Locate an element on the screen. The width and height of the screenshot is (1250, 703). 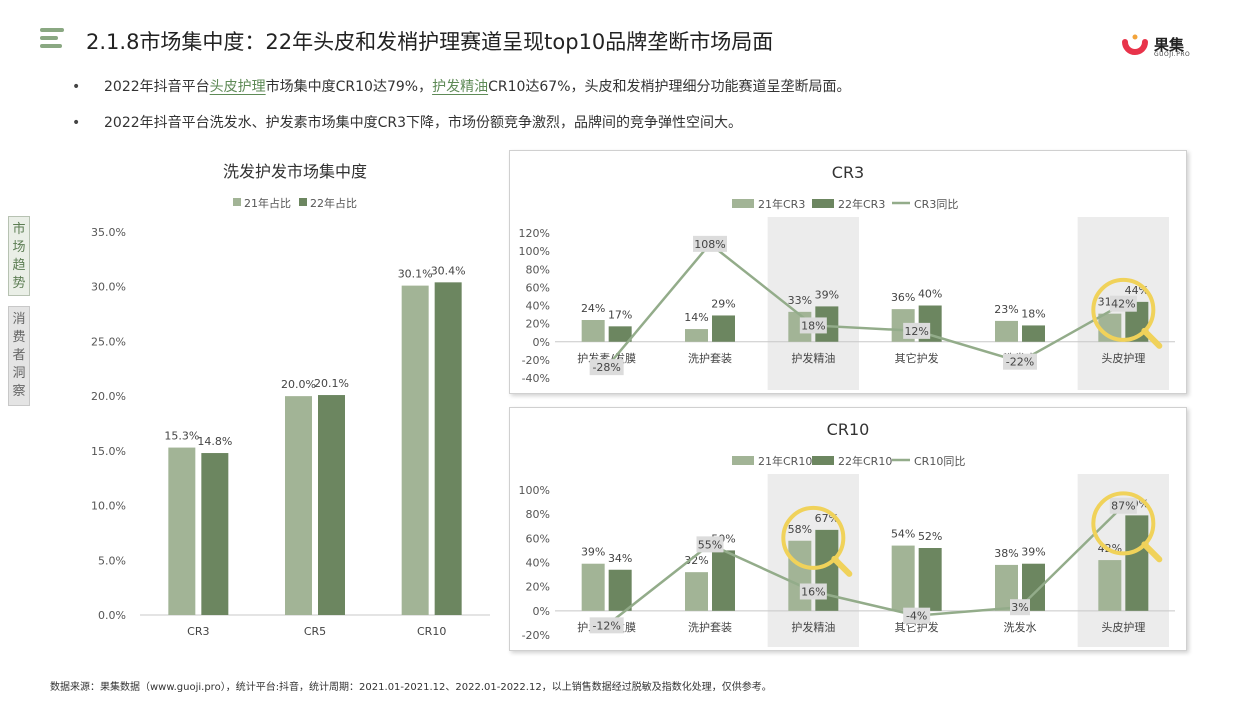
bar-value-label: 58% is located at coordinates (800, 529).